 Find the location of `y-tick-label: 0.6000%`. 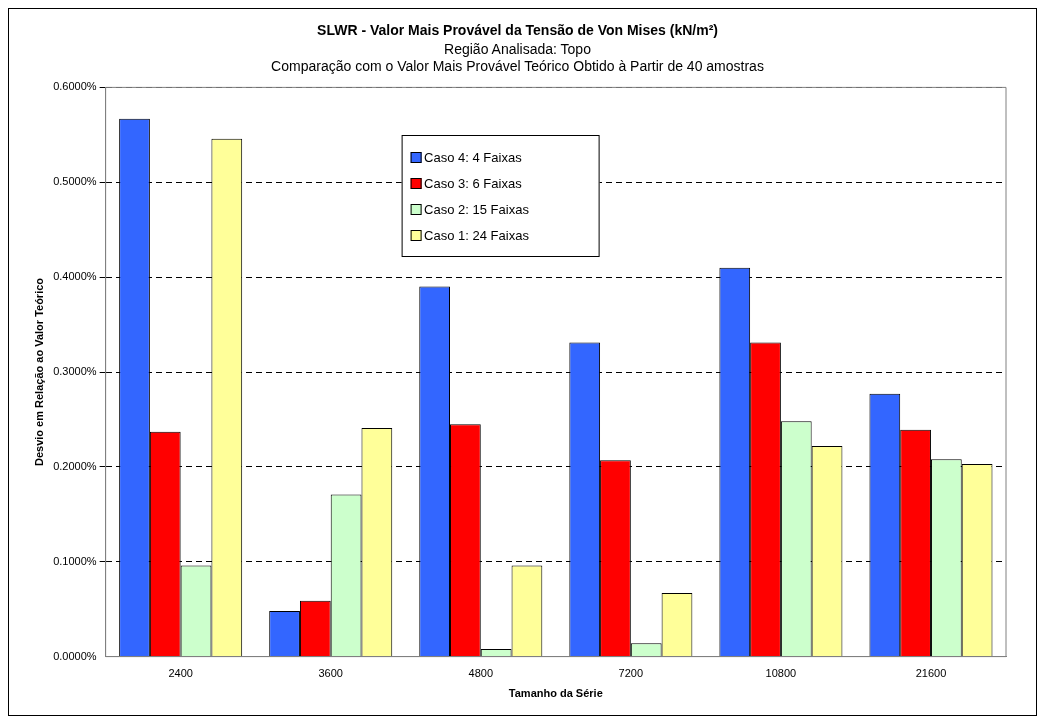

y-tick-label: 0.6000% is located at coordinates (75, 86).